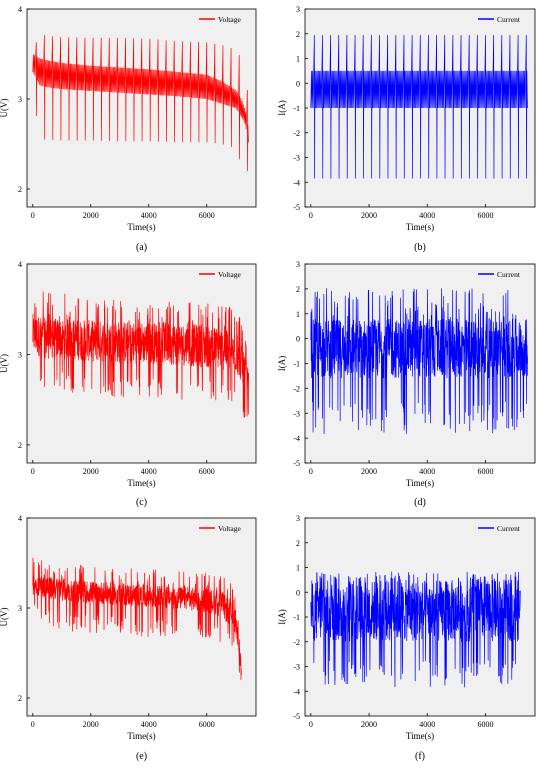 The height and width of the screenshot is (769, 550). What do you see at coordinates (420, 756) in the screenshot?
I see `panel-caption: (f)` at bounding box center [420, 756].